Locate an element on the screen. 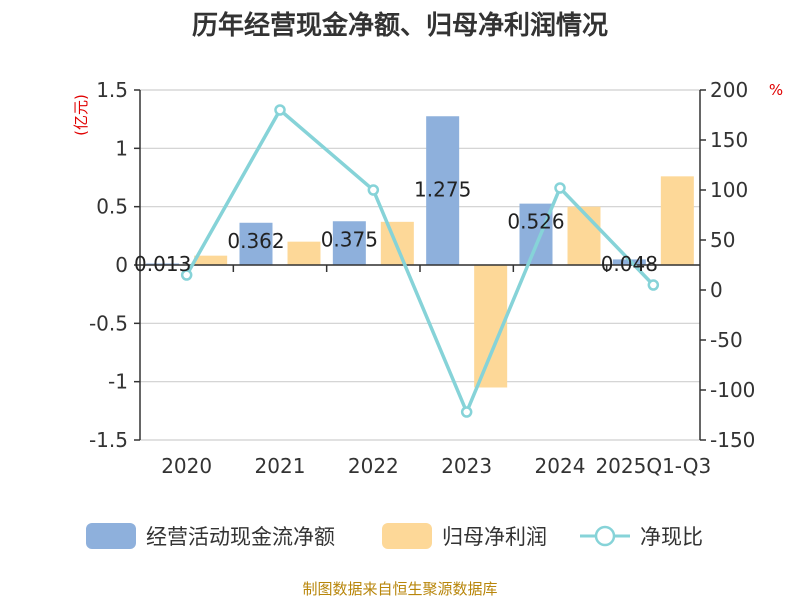  cash-data-label: 0.526 is located at coordinates (535, 222).